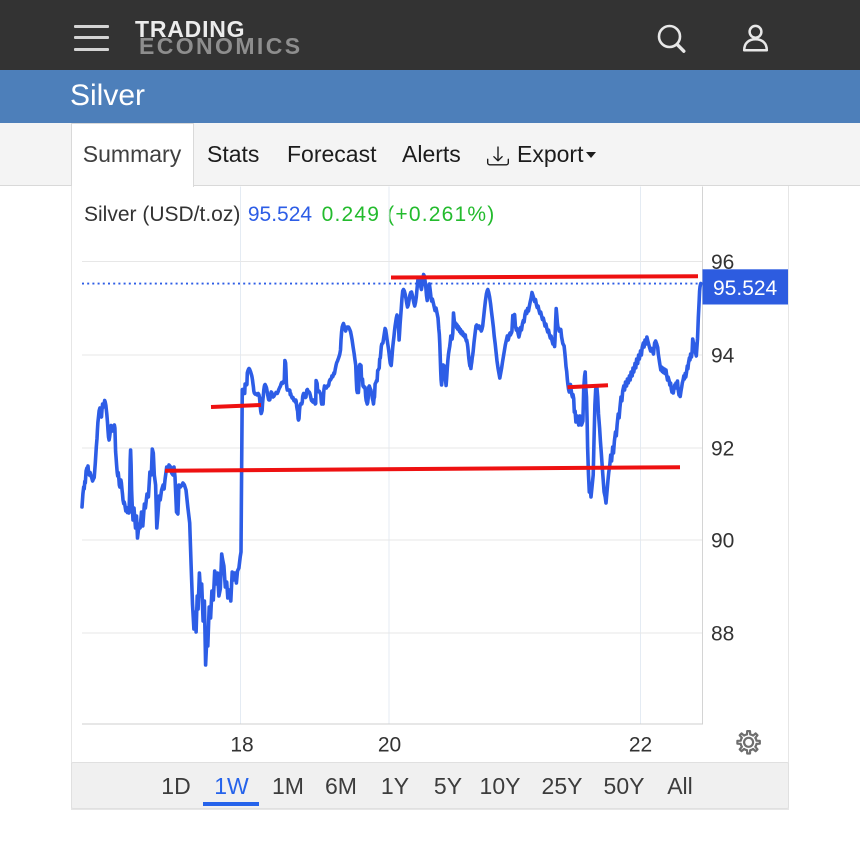 Image resolution: width=860 pixels, height=863 pixels. What do you see at coordinates (722, 449) in the screenshot?
I see `svg-text: 92` at bounding box center [722, 449].